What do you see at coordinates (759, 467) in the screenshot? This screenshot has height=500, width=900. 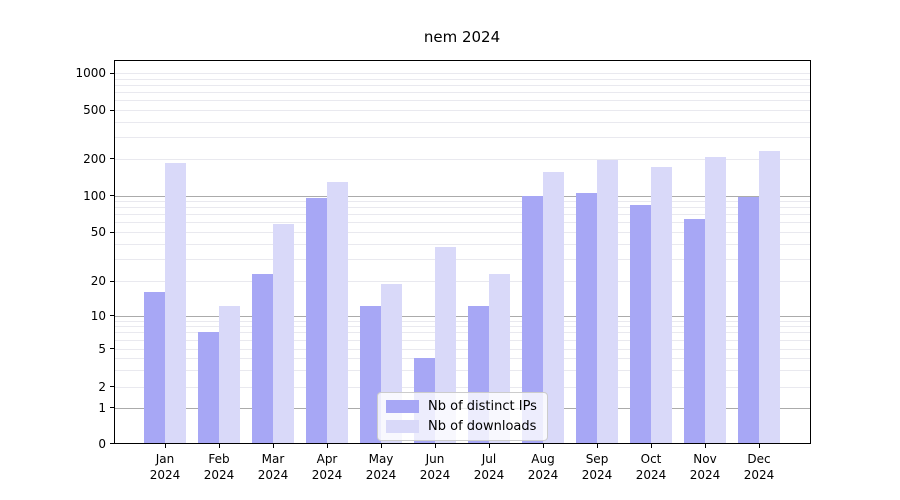 I see `x-tick-label-dec: Dec 2024` at bounding box center [759, 467].